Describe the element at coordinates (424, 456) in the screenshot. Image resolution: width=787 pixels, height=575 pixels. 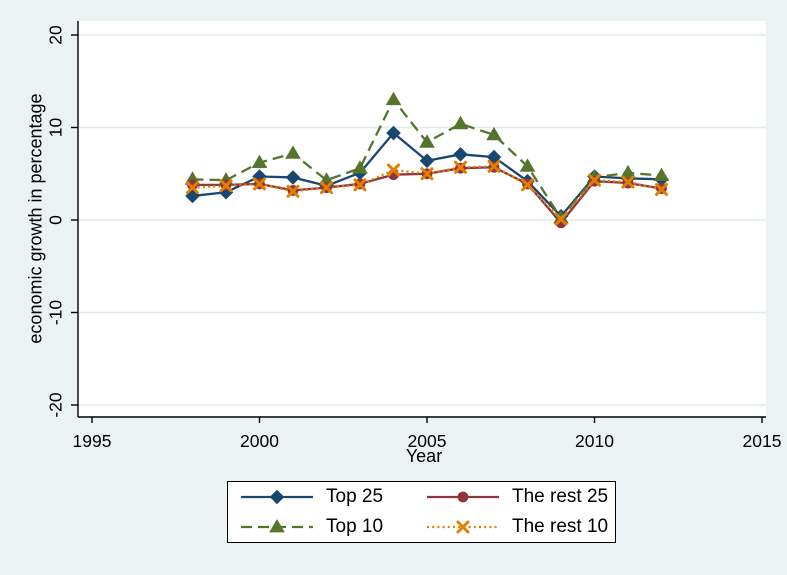
I see `x-axis-title: Year` at that location.